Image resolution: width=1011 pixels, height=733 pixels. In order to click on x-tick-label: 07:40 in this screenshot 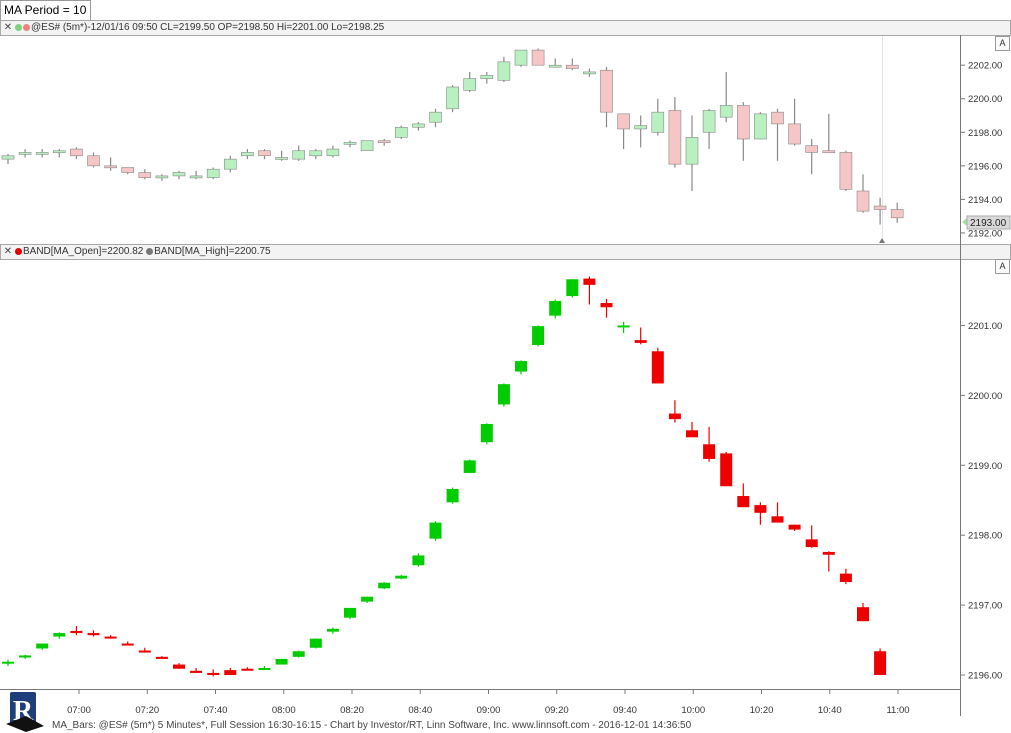, I will do `click(216, 710)`.